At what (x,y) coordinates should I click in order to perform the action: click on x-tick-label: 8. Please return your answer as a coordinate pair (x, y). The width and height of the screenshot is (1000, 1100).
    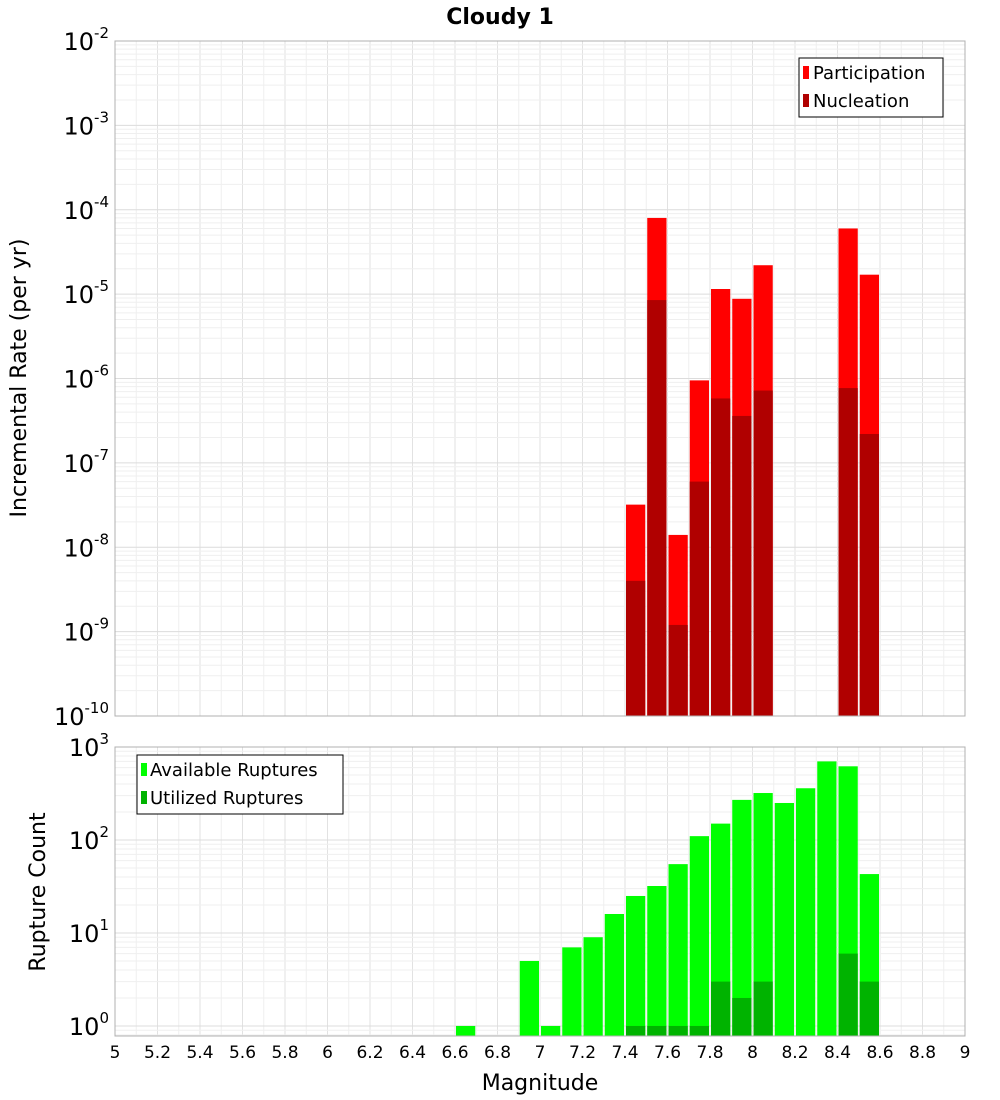
    Looking at the image, I should click on (752, 1053).